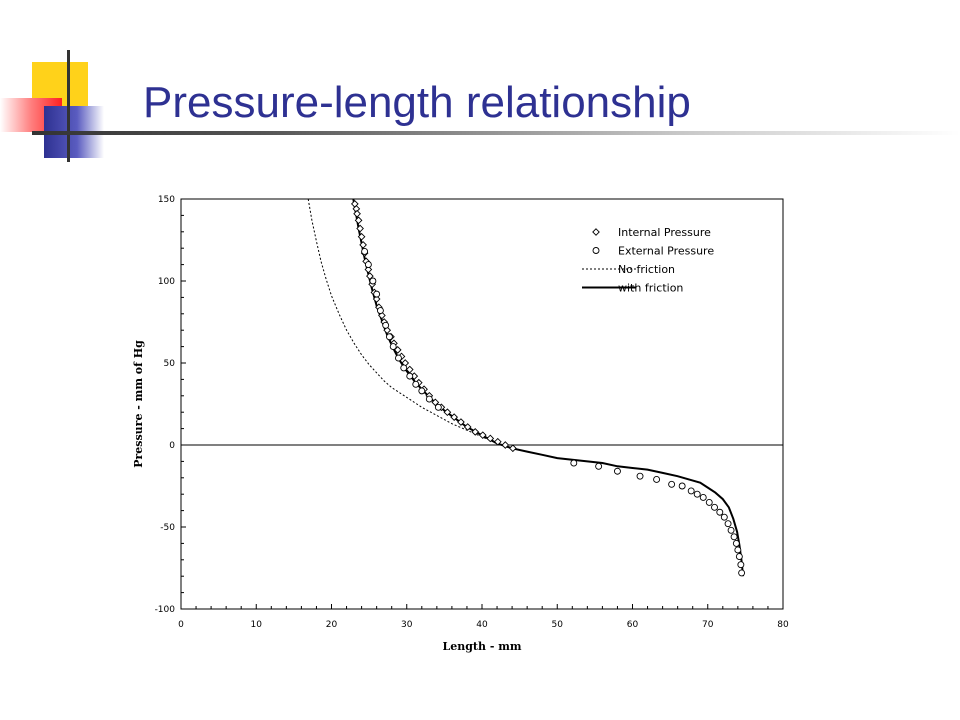 The width and height of the screenshot is (960, 720). I want to click on x-tick-label: 50, so click(558, 625).